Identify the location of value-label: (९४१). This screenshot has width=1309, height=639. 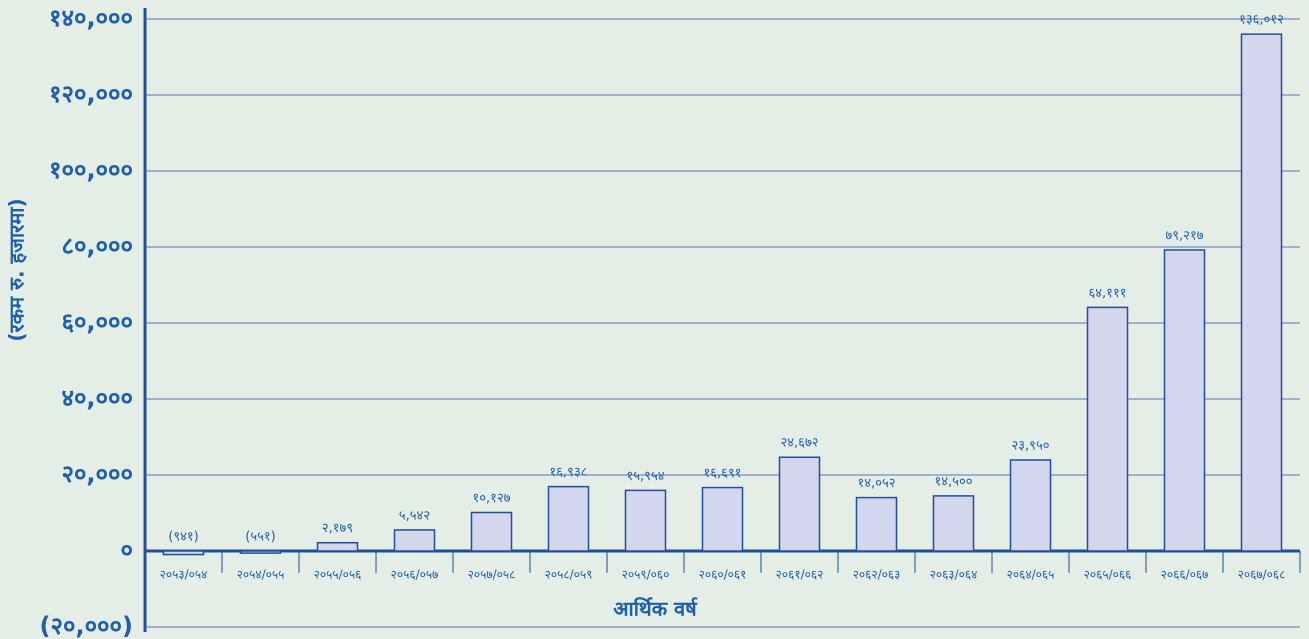
(183, 537).